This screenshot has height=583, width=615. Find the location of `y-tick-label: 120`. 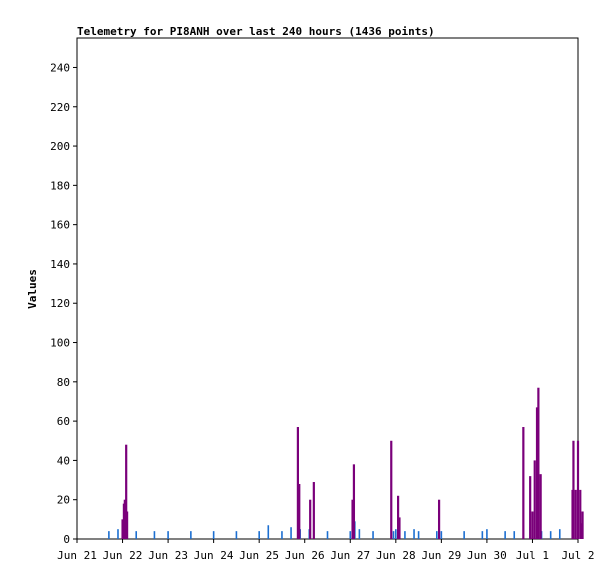

y-tick-label: 120 is located at coordinates (60, 303).